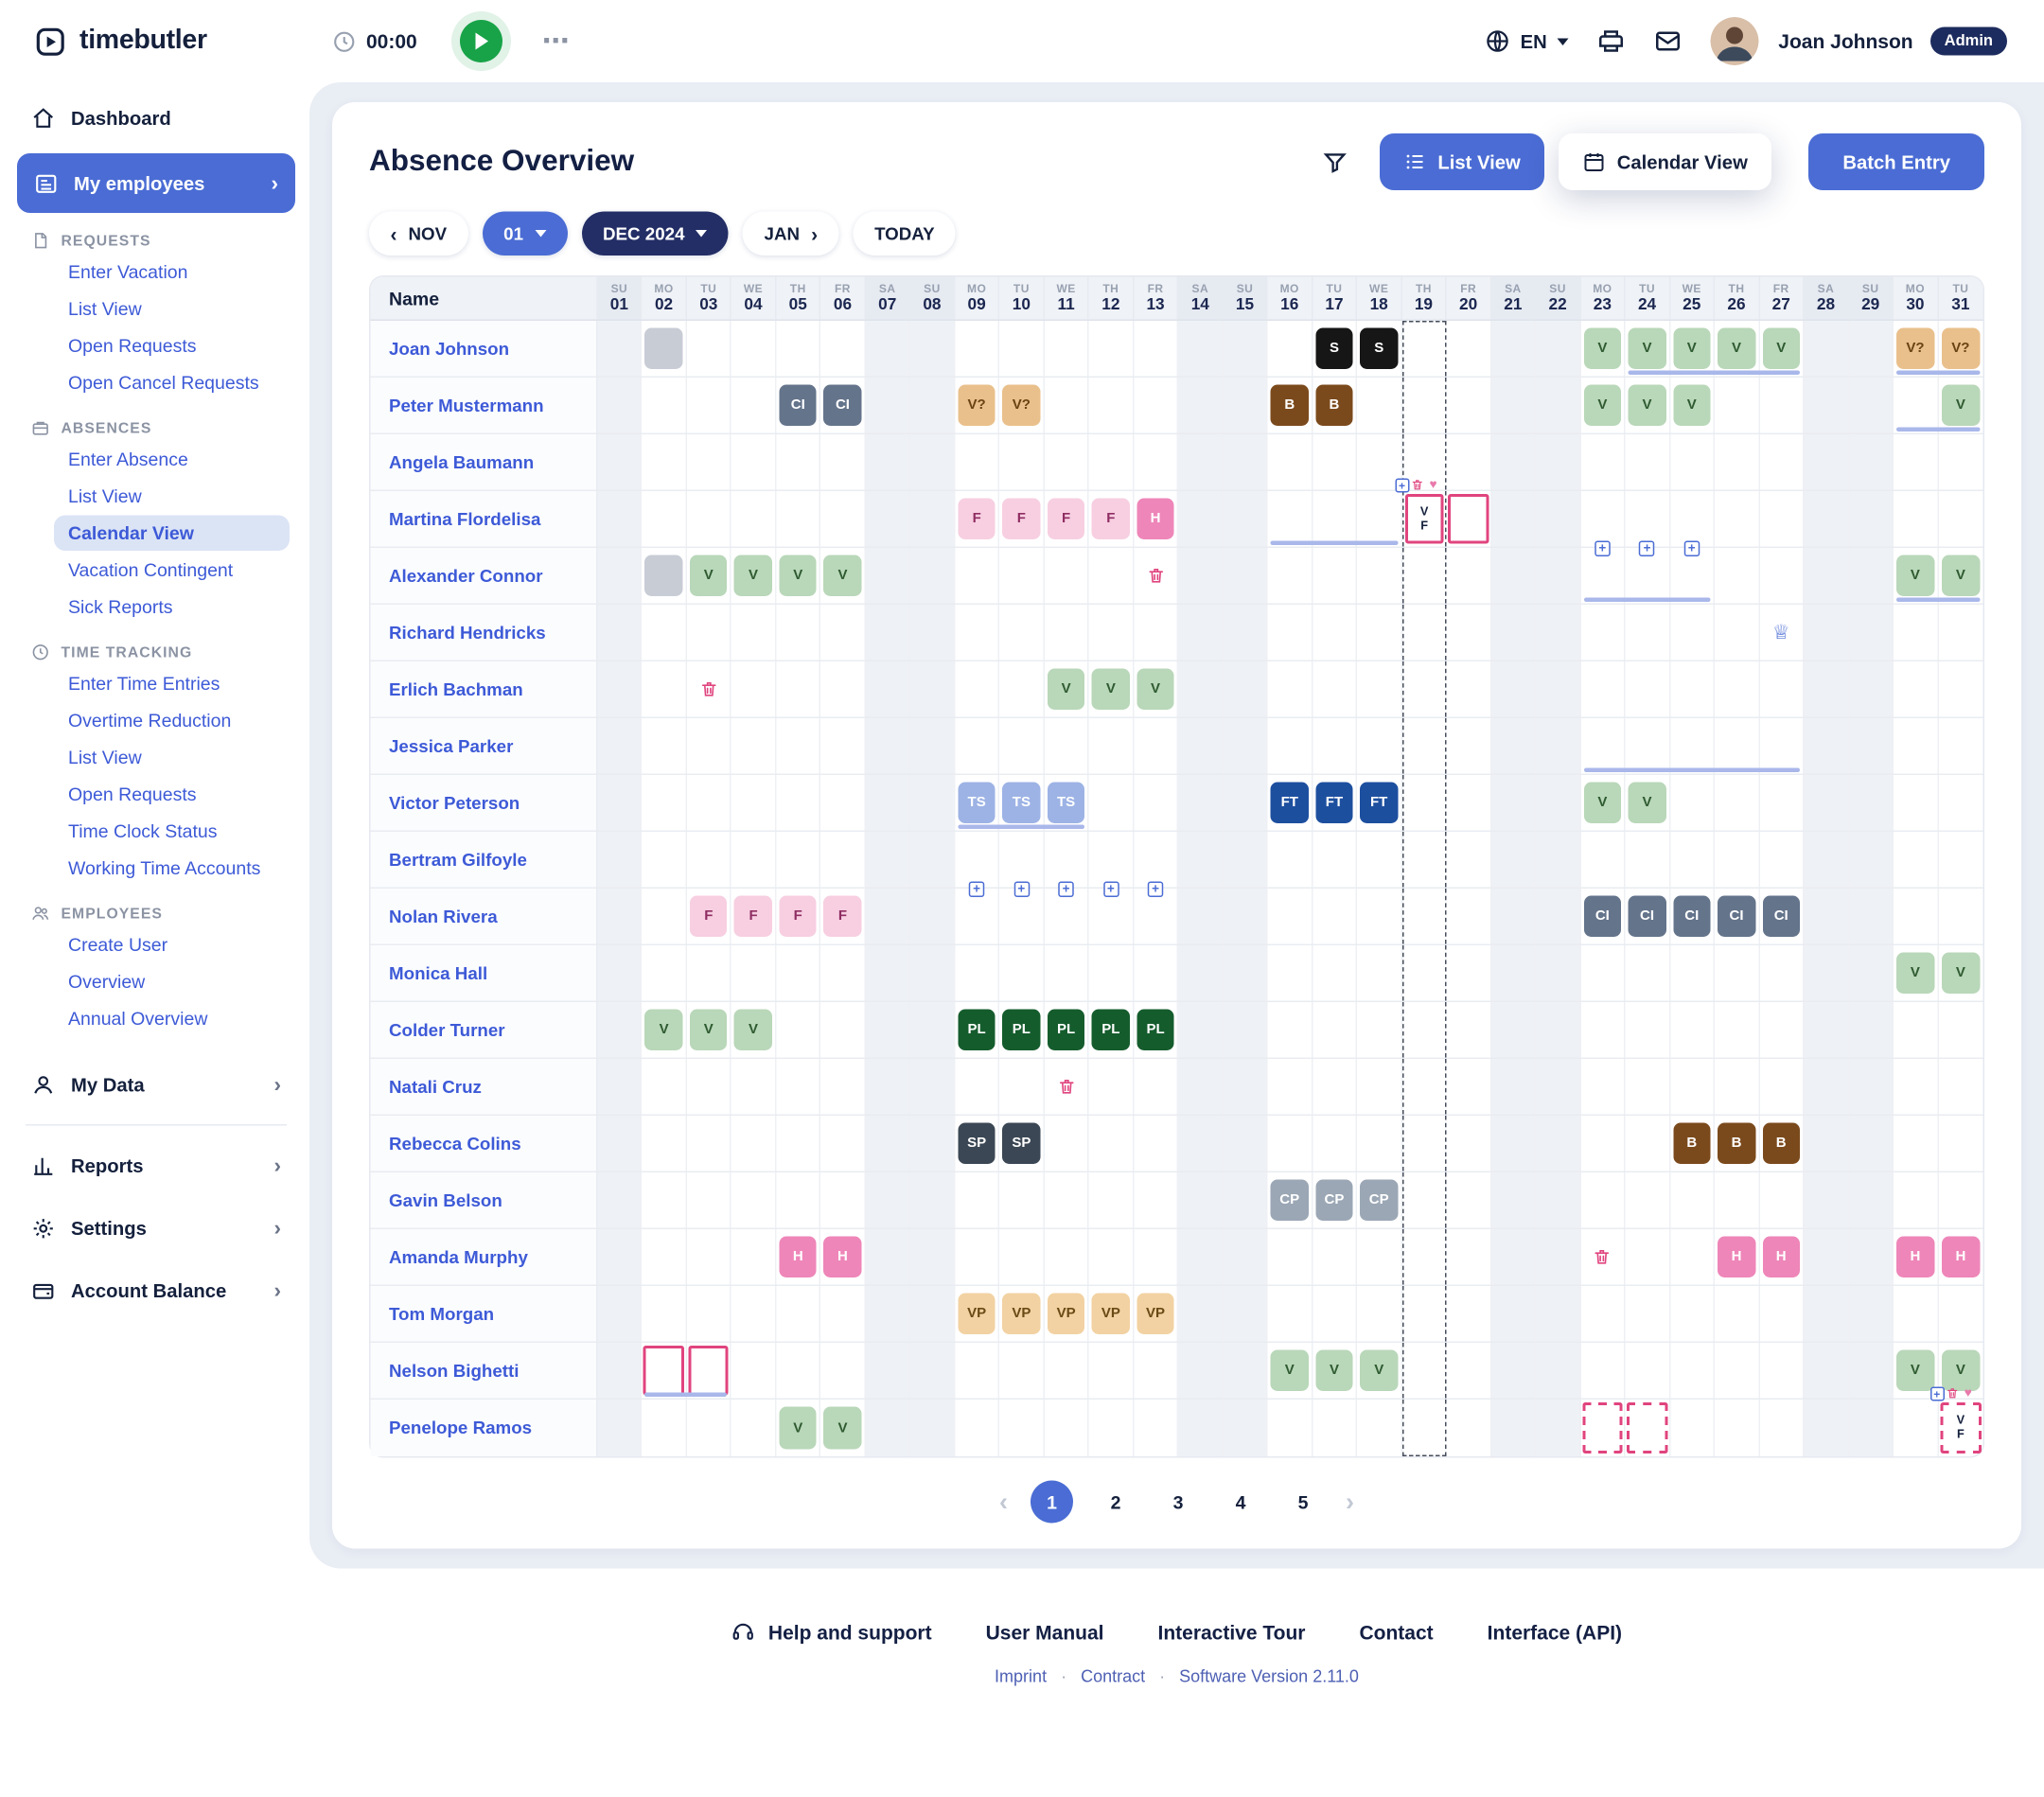 Image resolution: width=2044 pixels, height=1797 pixels. Describe the element at coordinates (1665, 161) in the screenshot. I see `calendar-view-button: Calendar View` at that location.